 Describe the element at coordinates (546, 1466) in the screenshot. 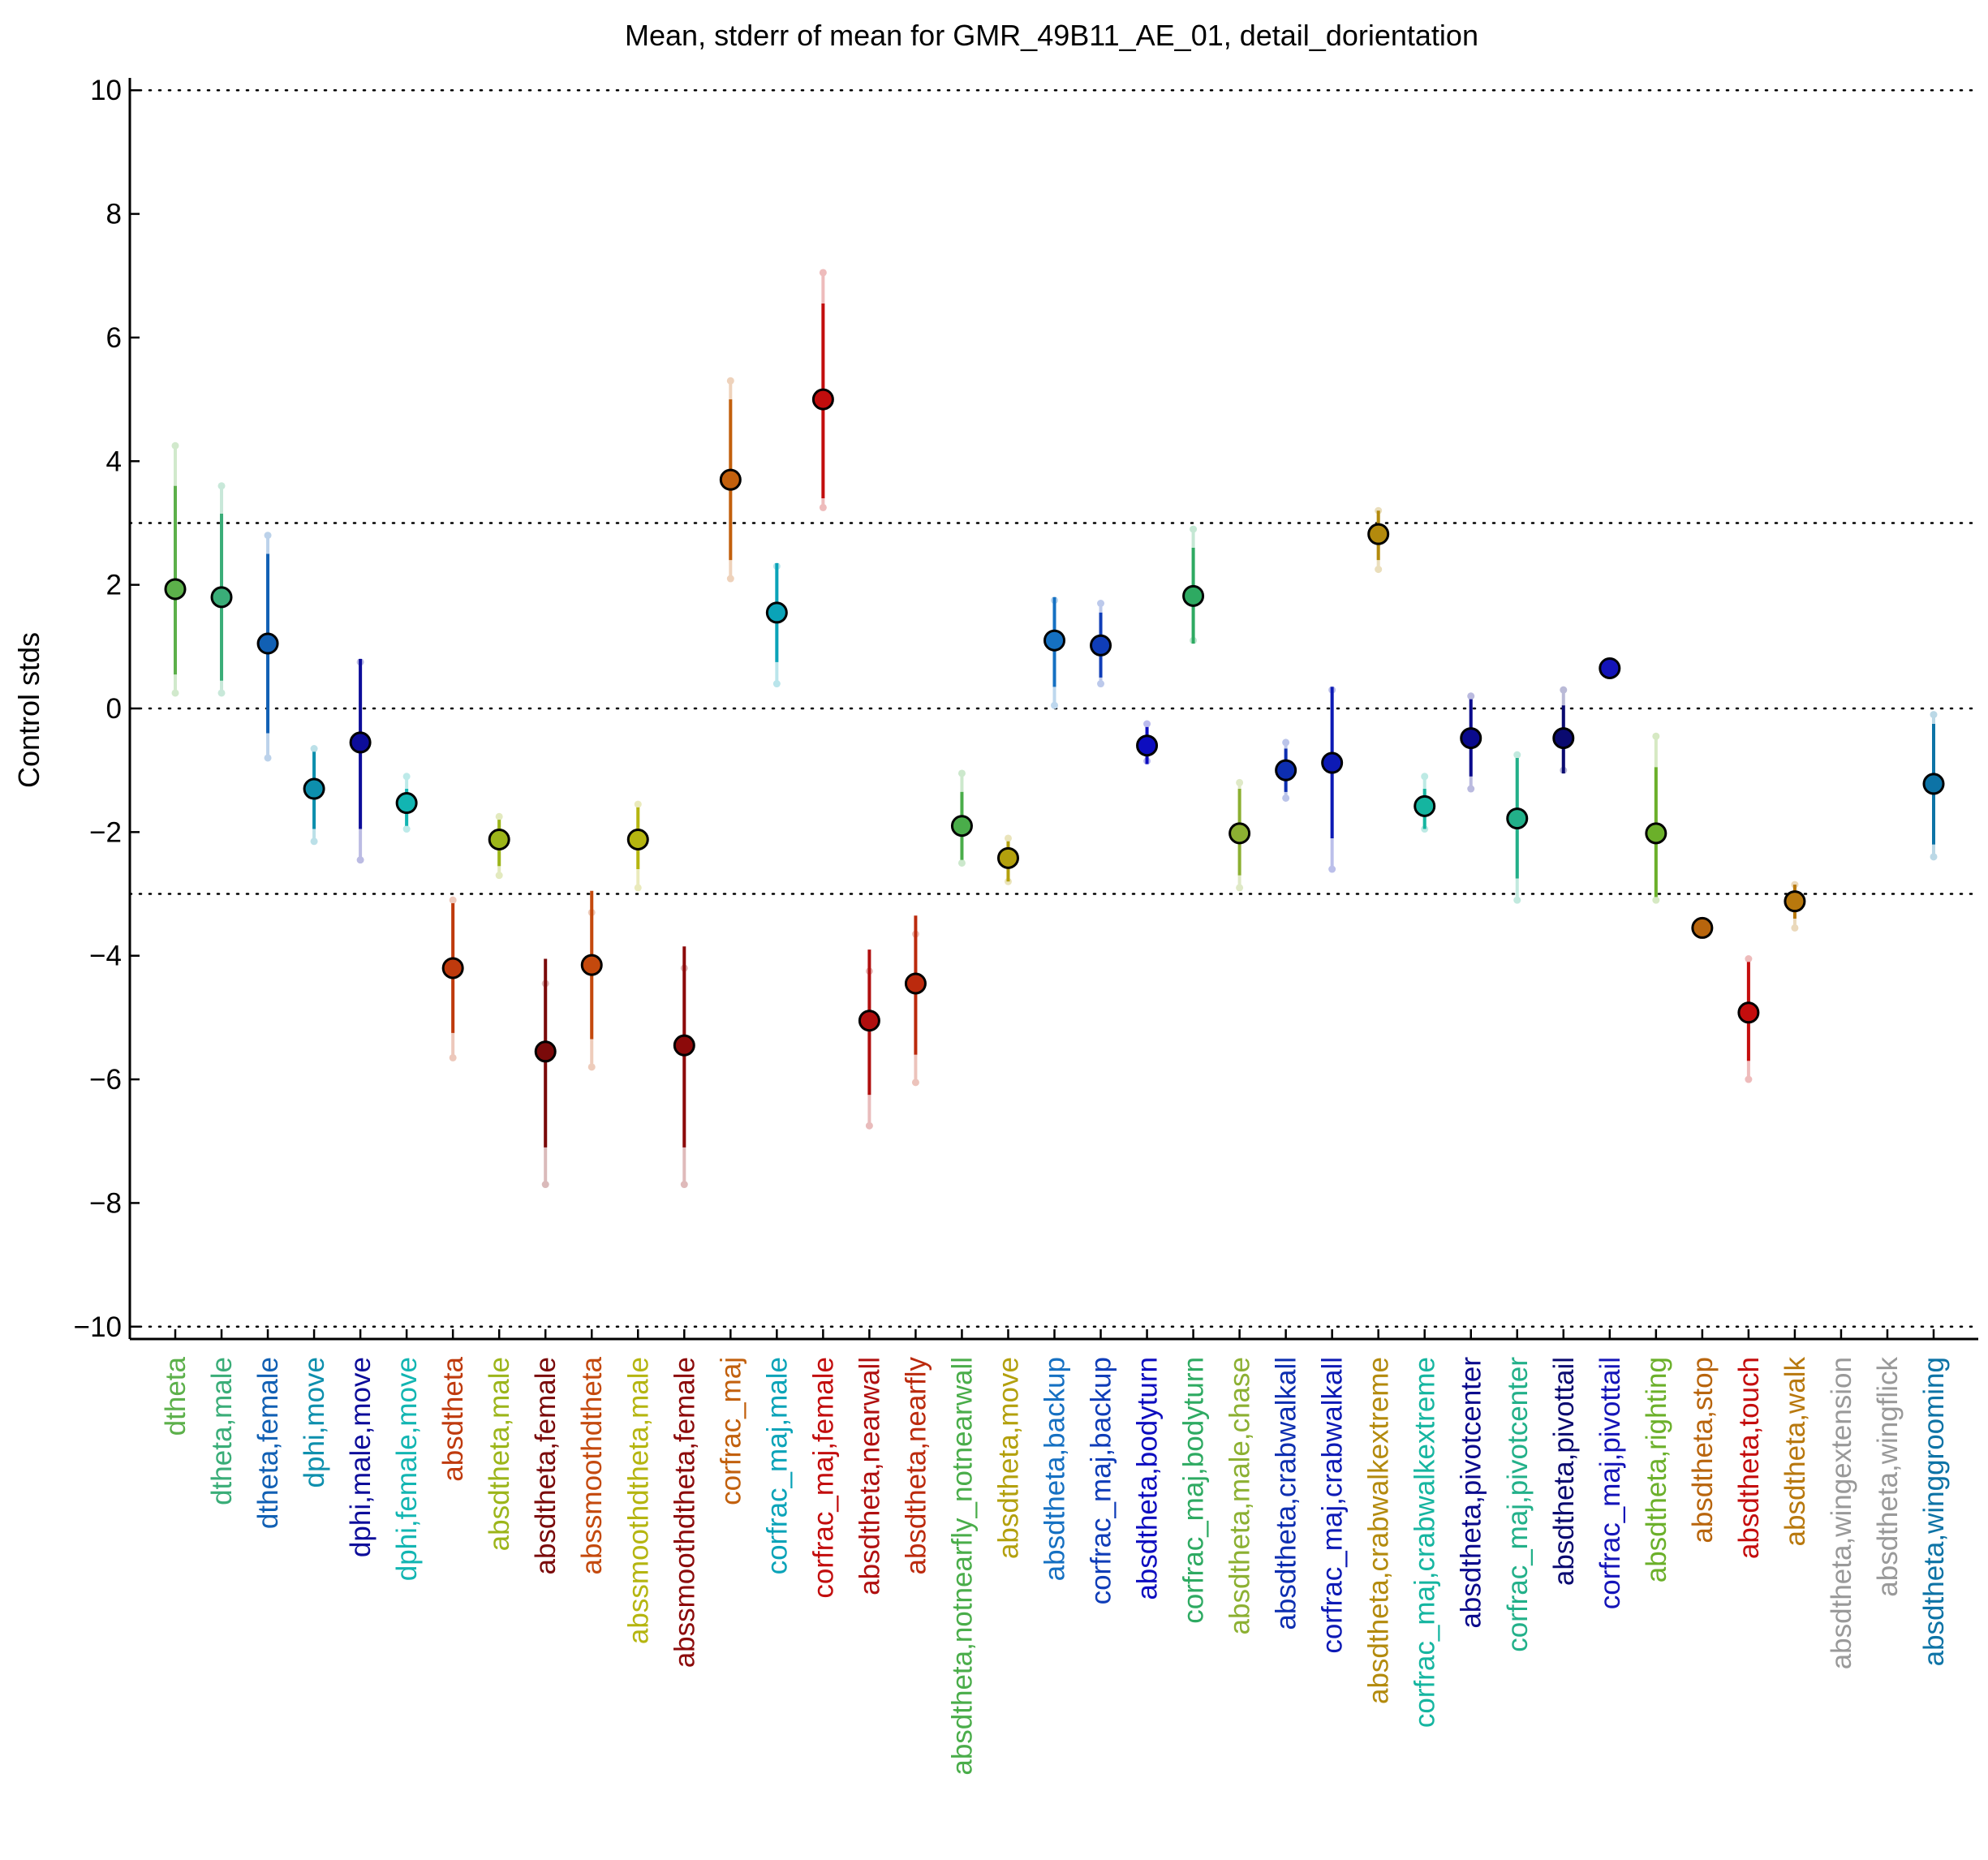

I see `x-tick-label: absdtheta,female` at that location.